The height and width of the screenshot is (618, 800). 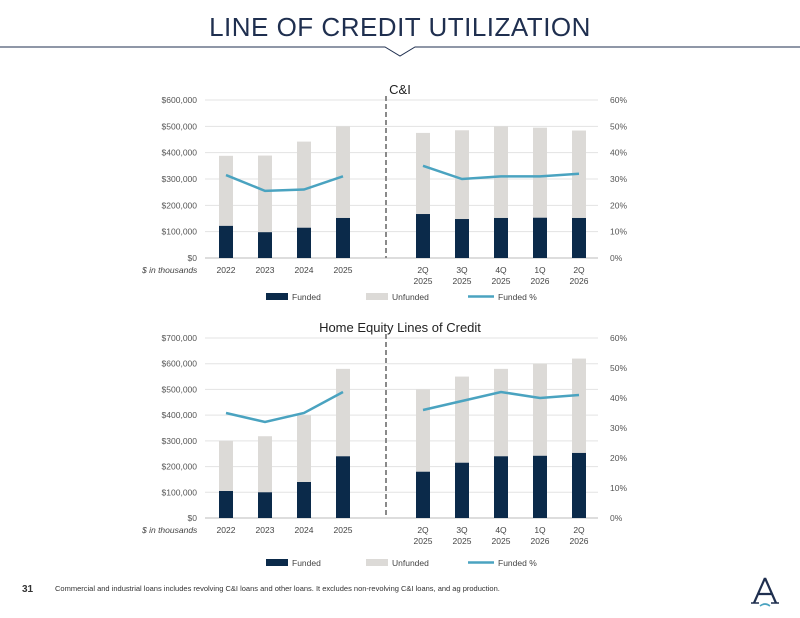 What do you see at coordinates (400, 89) in the screenshot?
I see `chart-title: C&I` at bounding box center [400, 89].